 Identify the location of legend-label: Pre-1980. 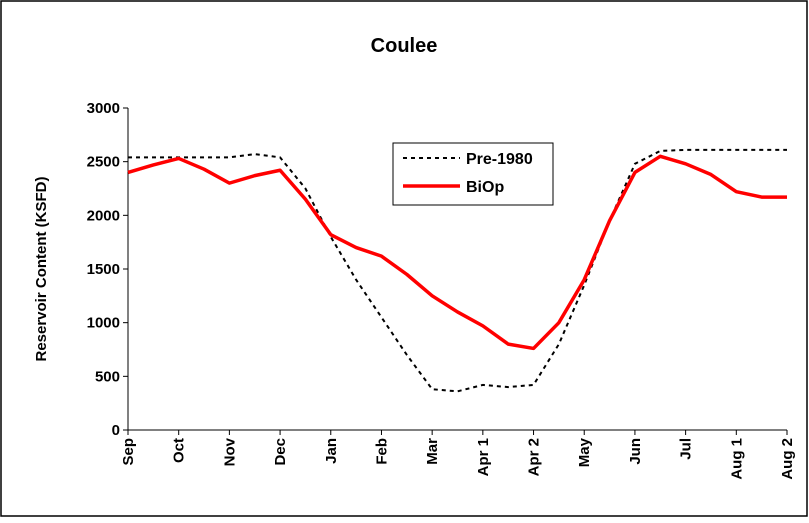
(499, 159).